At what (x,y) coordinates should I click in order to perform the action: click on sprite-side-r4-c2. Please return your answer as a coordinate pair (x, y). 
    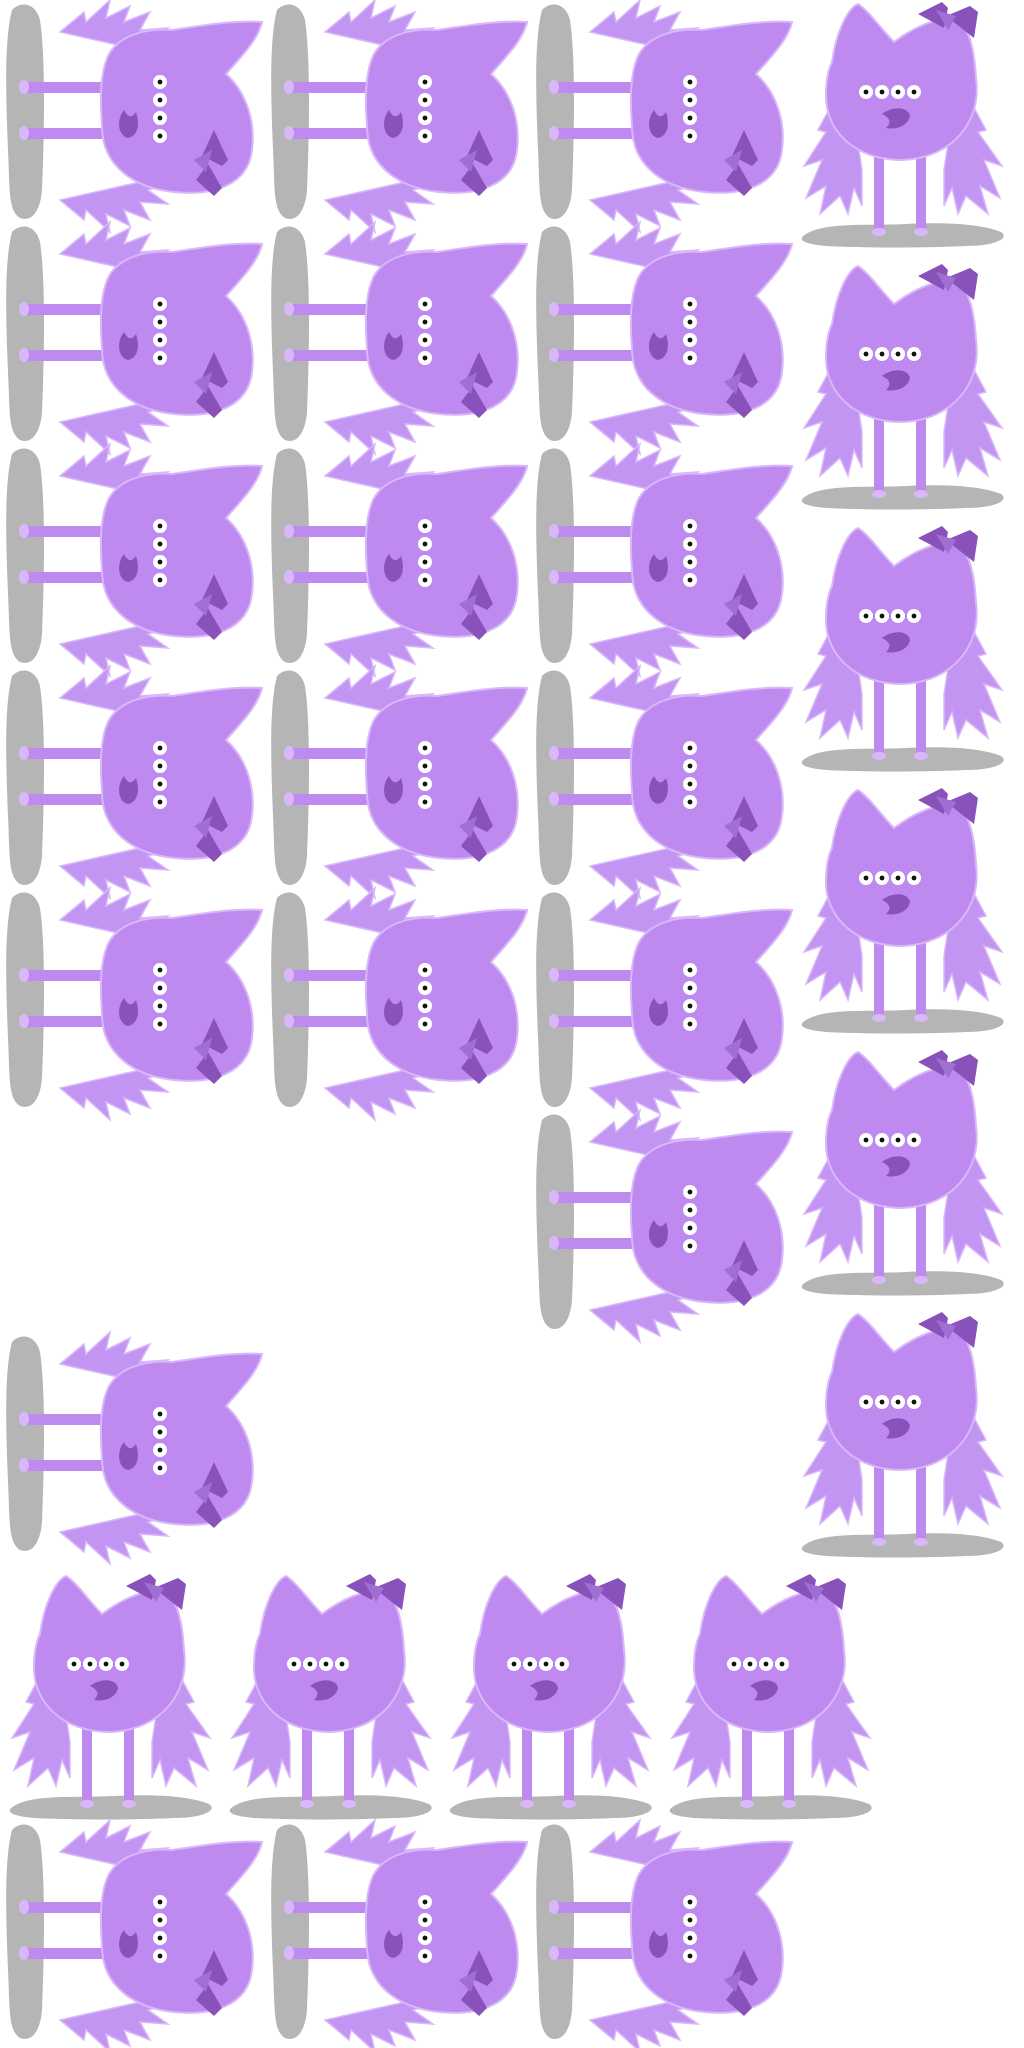
    Looking at the image, I should click on (399, 782).